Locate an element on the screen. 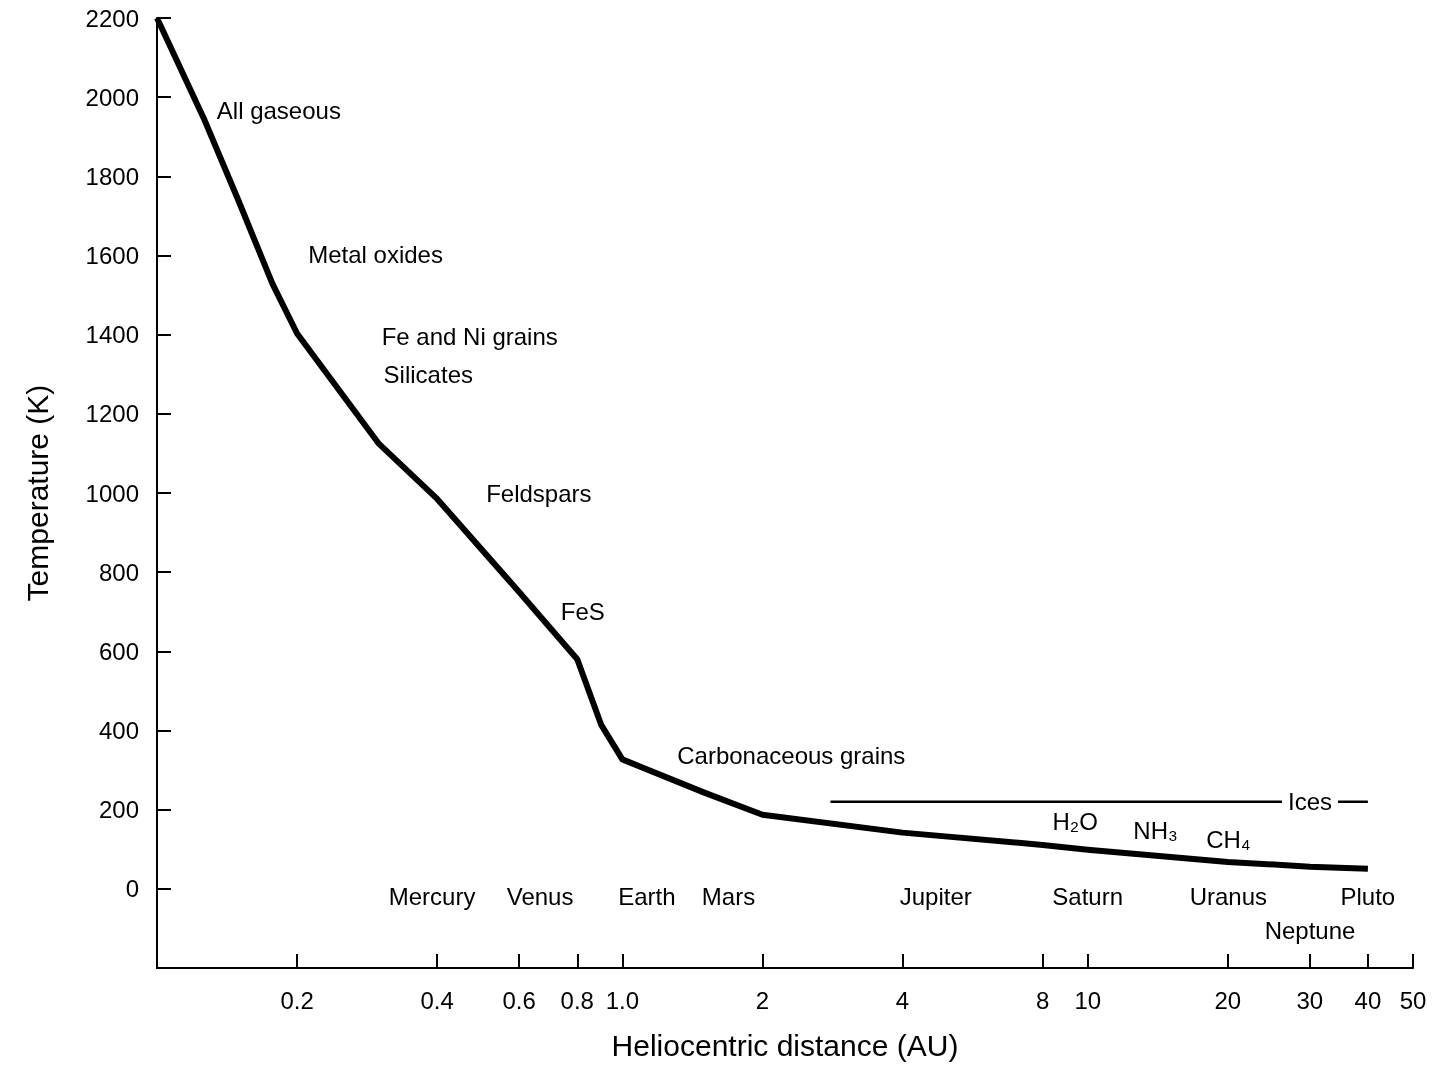  annotation: Uranus is located at coordinates (1228, 897).